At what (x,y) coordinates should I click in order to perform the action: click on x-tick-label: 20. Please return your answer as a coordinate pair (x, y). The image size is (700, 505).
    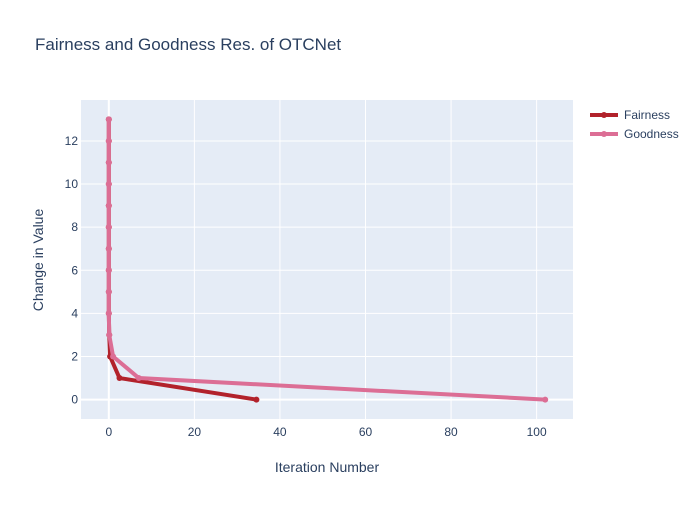
    Looking at the image, I should click on (195, 432).